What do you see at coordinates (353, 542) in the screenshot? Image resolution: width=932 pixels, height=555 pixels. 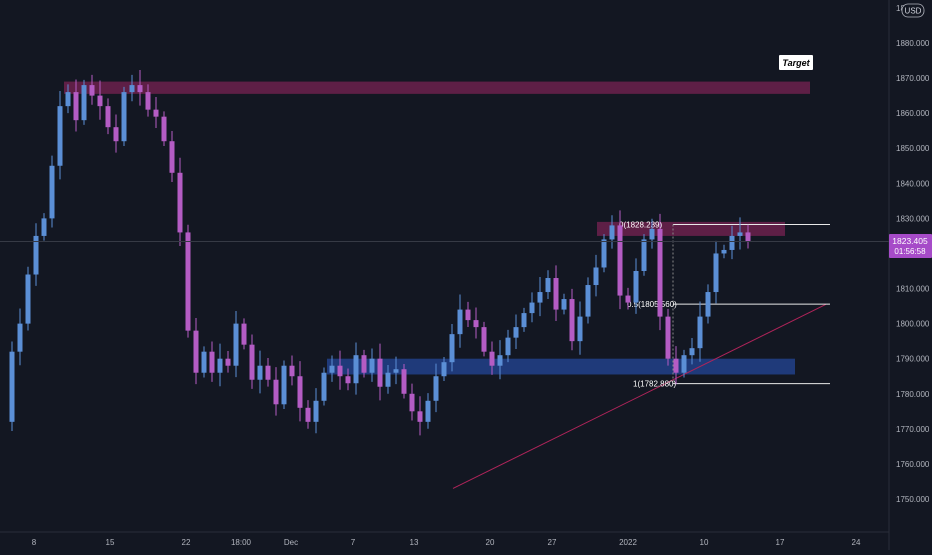 I see `time-tick-label: 7` at bounding box center [353, 542].